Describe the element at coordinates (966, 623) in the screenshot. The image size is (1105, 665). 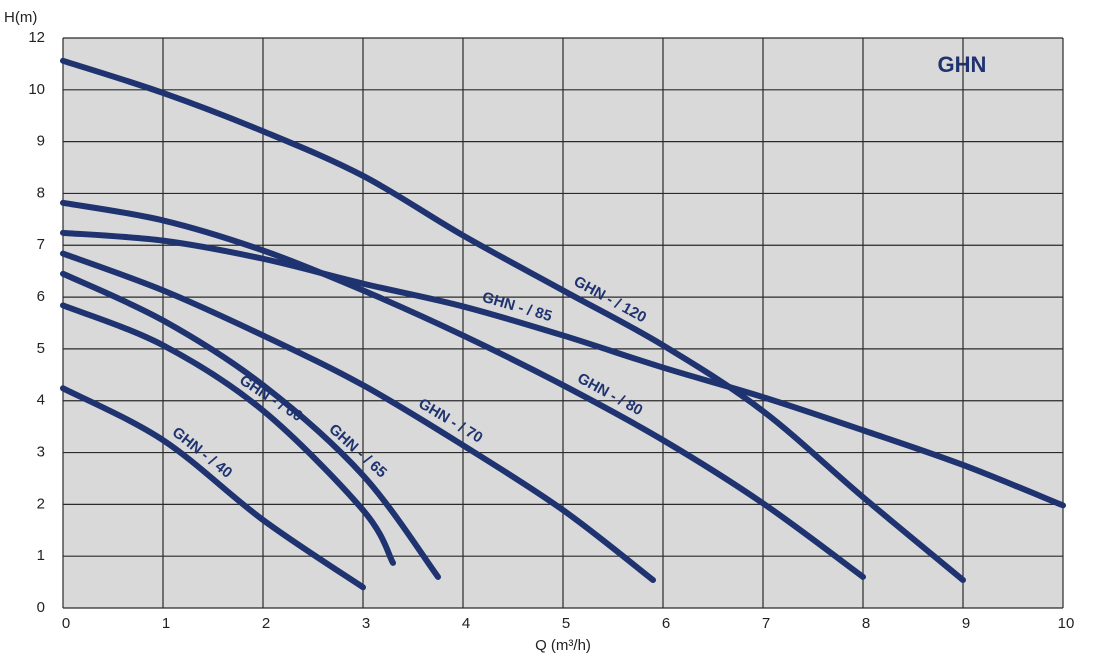
I see `x-tick-label: 9` at that location.